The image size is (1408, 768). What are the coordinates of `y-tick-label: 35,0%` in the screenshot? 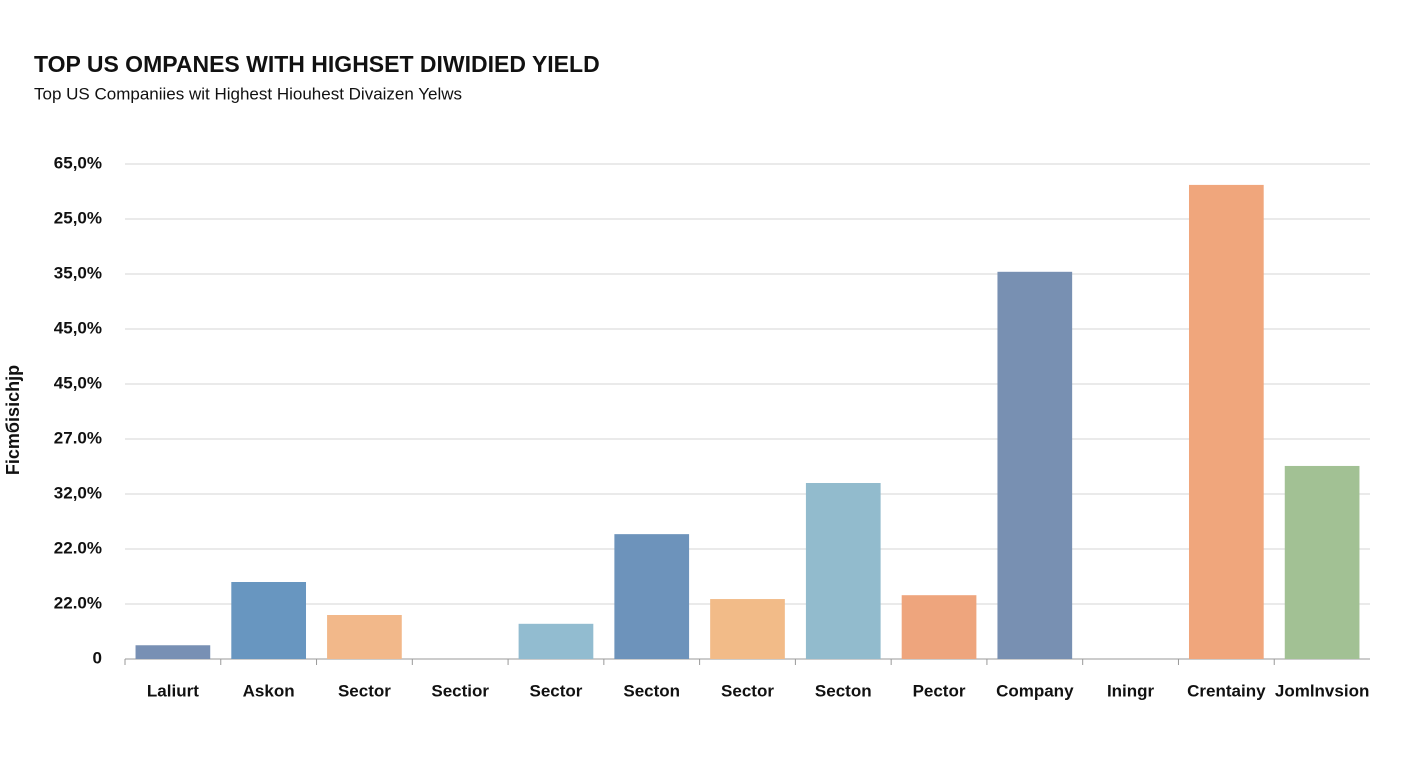 It's located at (78, 272).